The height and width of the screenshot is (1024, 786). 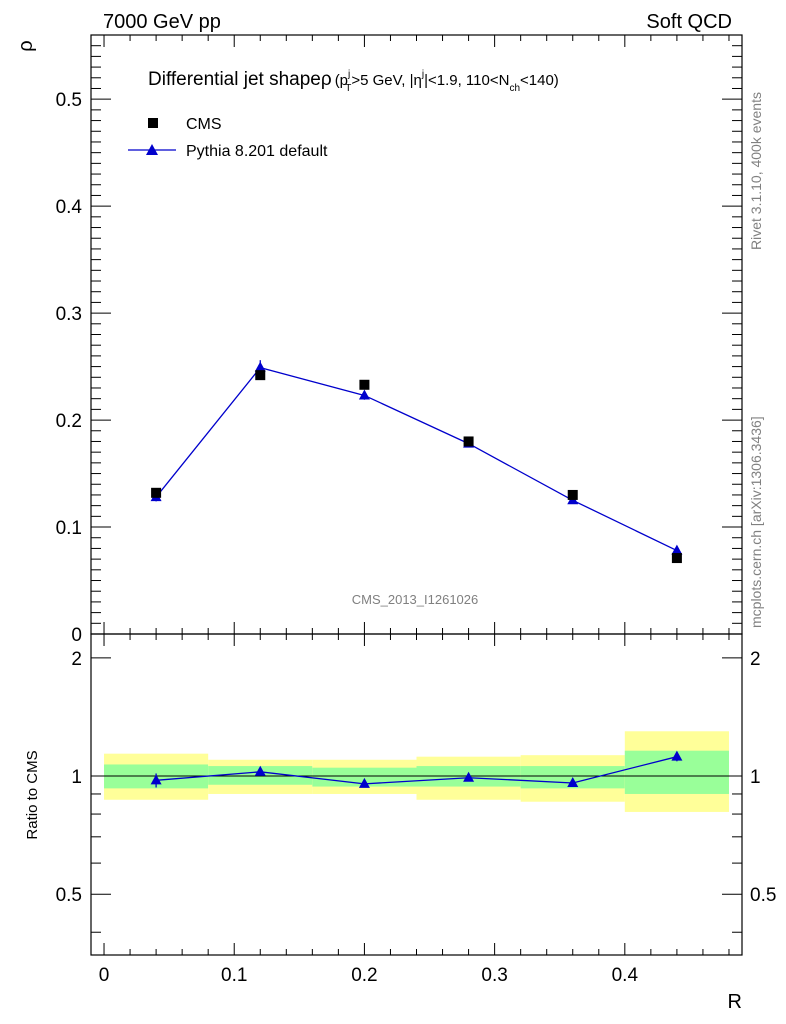 I want to click on title-sub1: T, so click(x=348, y=88).